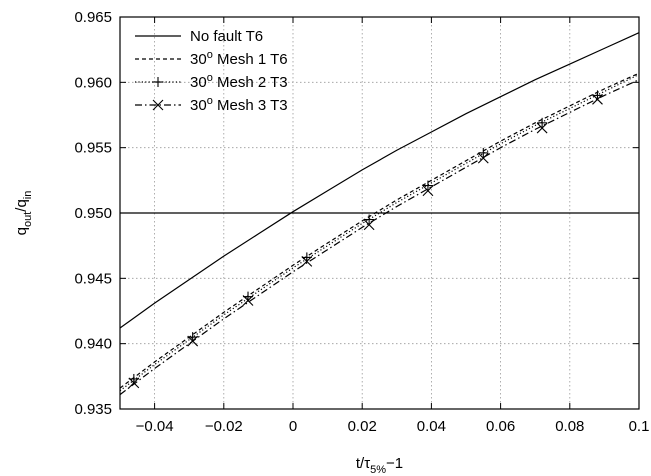 Image resolution: width=651 pixels, height=476 pixels. What do you see at coordinates (224, 426) in the screenshot?
I see `x-tick-label: −0.02` at bounding box center [224, 426].